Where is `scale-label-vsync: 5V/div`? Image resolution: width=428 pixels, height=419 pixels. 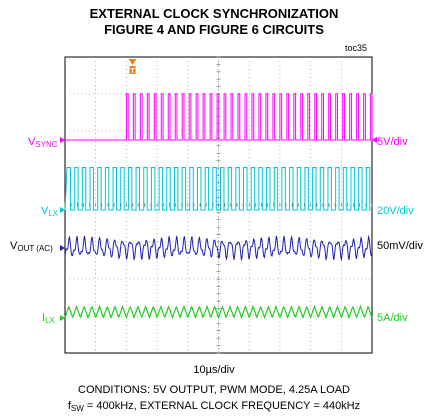
scale-label-vsync: 5V/div is located at coordinates (392, 142).